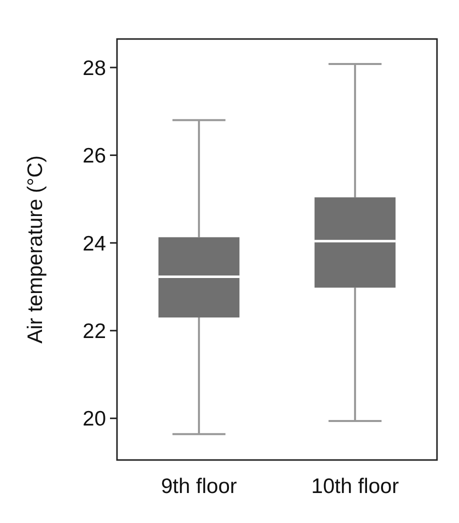 The height and width of the screenshot is (523, 459). Describe the element at coordinates (94, 419) in the screenshot. I see `y-tick-label: 20` at that location.